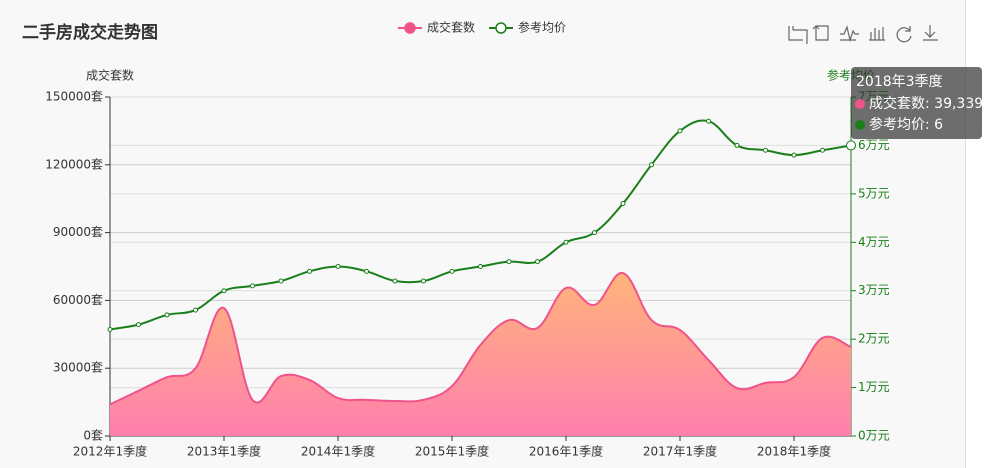  What do you see at coordinates (874, 193) in the screenshot?
I see `y2-tick-label: 5万元` at bounding box center [874, 193].